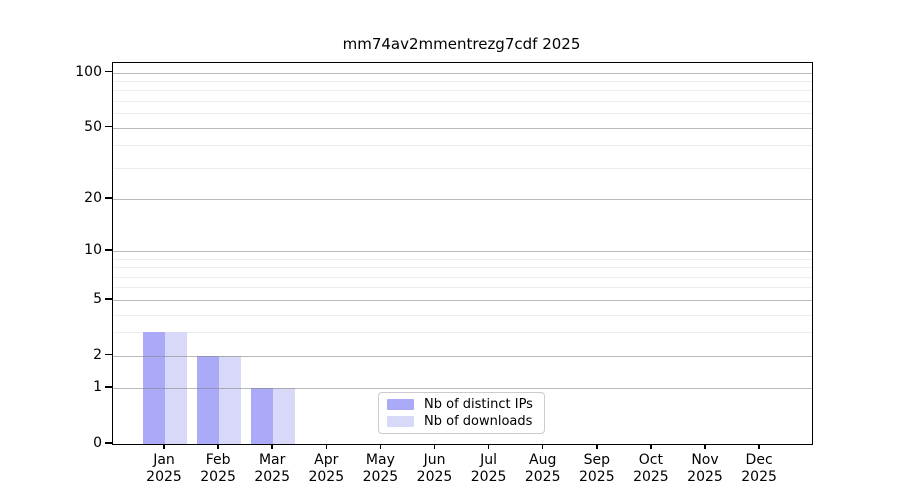 This screenshot has height=500, width=900. Describe the element at coordinates (759, 468) in the screenshot. I see `x-tick-label-dec: Dec 2025` at that location.